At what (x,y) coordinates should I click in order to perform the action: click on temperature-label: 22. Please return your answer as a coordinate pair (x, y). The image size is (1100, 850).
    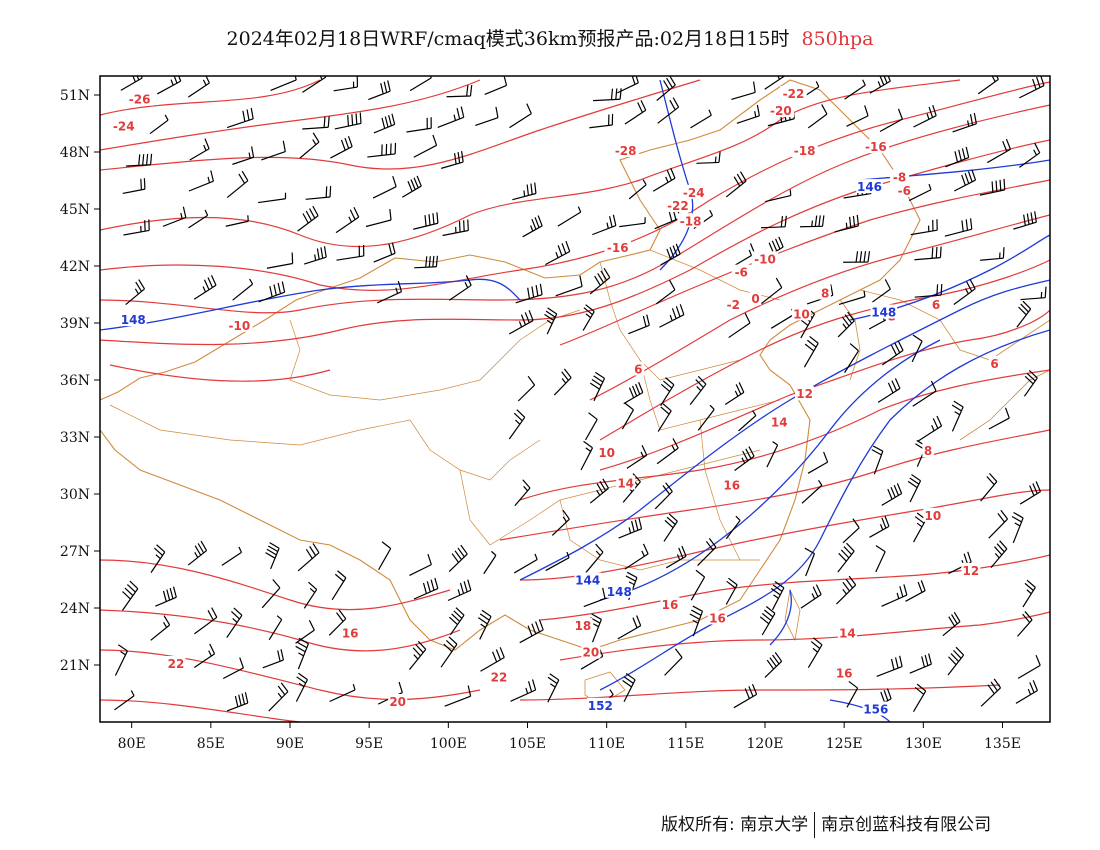
    Looking at the image, I should click on (176, 664).